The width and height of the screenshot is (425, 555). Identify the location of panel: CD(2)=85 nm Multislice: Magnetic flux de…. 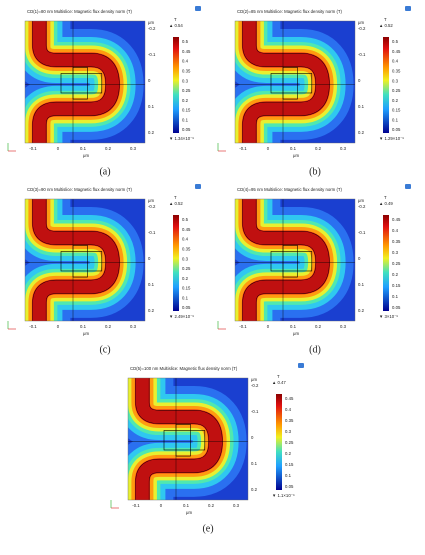
(314, 91).